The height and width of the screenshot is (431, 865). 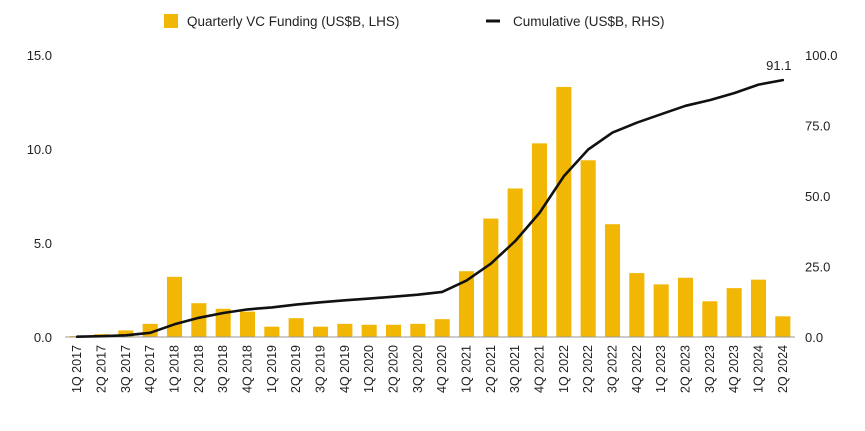 What do you see at coordinates (515, 369) in the screenshot?
I see `x-tick-label: 3Q 2021` at bounding box center [515, 369].